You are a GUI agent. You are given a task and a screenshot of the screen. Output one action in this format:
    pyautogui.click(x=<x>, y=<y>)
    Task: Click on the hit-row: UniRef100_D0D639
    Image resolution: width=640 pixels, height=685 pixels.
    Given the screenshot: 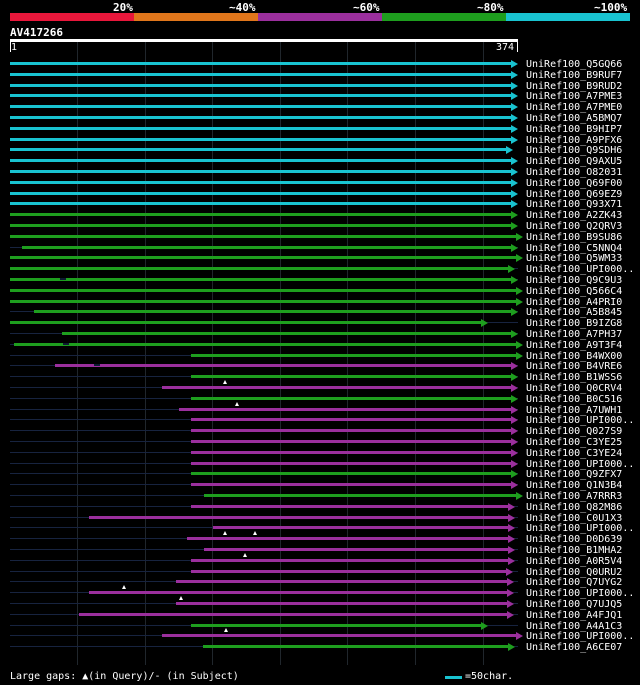 What is the action you would take?
    pyautogui.click(x=320, y=538)
    